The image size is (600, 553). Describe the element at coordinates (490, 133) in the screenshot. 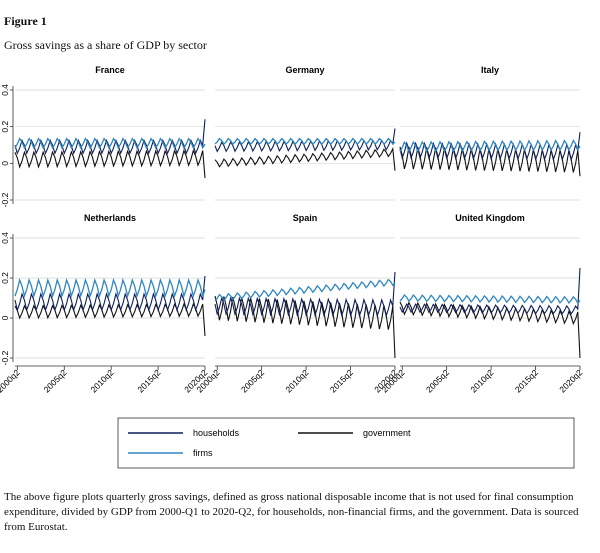

I see `panel-italy: Italy` at that location.